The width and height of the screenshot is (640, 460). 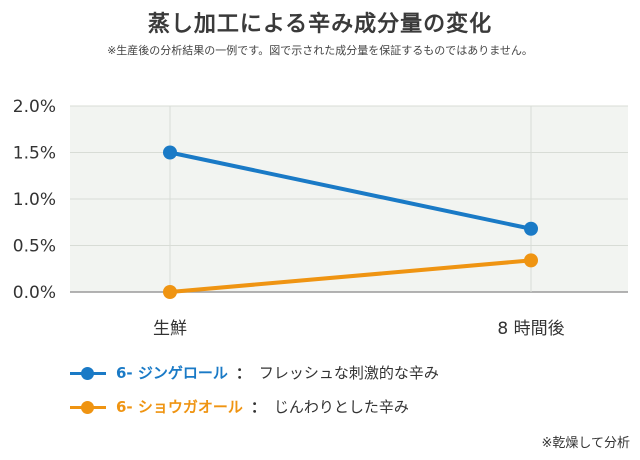 I want to click on legend-desc-shogaol: じんわりとした辛み, so click(x=341, y=407).